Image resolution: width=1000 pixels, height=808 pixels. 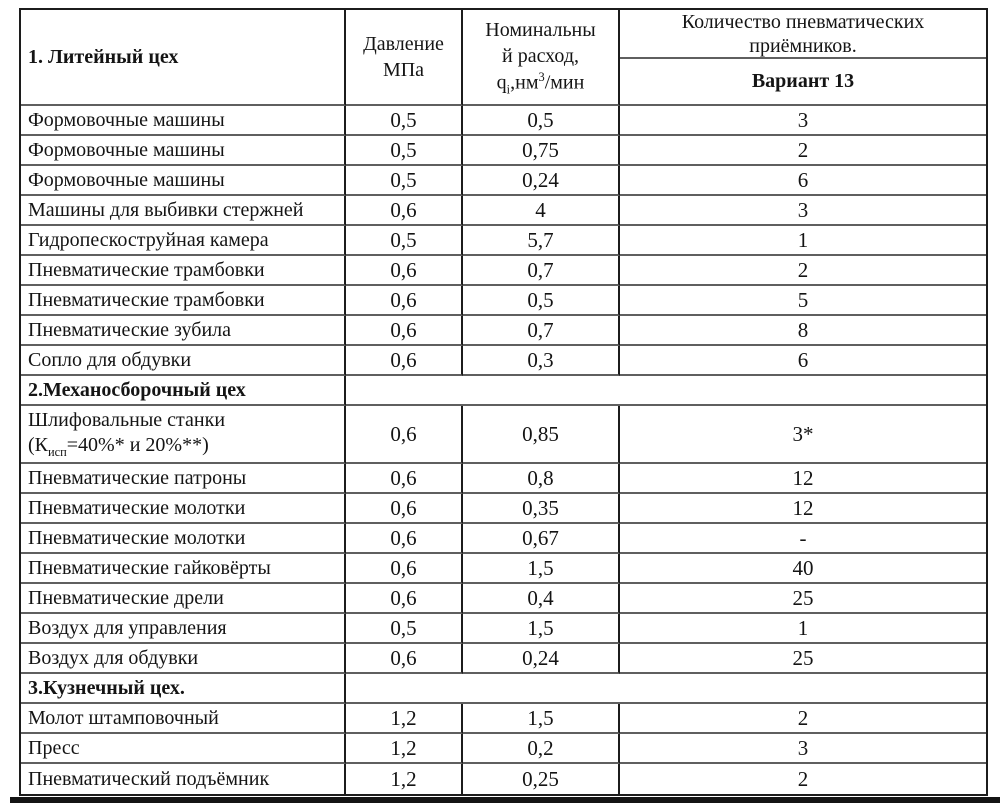 I want to click on equipment-name-cell: Воздух для обдувки, so click(x=183, y=659).